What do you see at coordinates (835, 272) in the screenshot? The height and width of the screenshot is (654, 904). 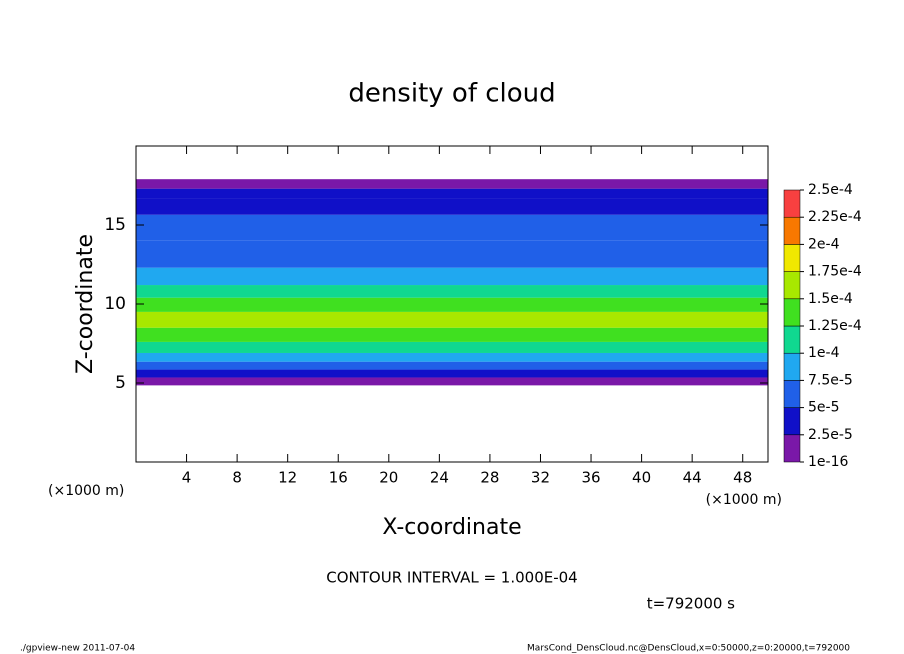 I see `colorbar-label: 1.75e-4` at bounding box center [835, 272].